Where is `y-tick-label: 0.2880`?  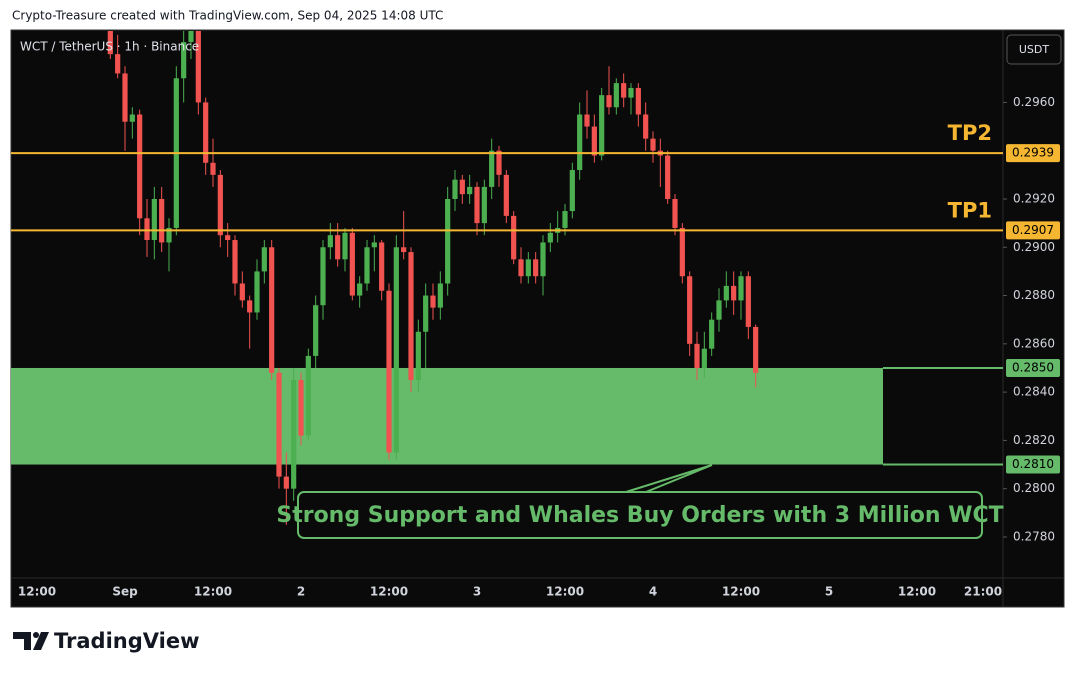
y-tick-label: 0.2880 is located at coordinates (1034, 295).